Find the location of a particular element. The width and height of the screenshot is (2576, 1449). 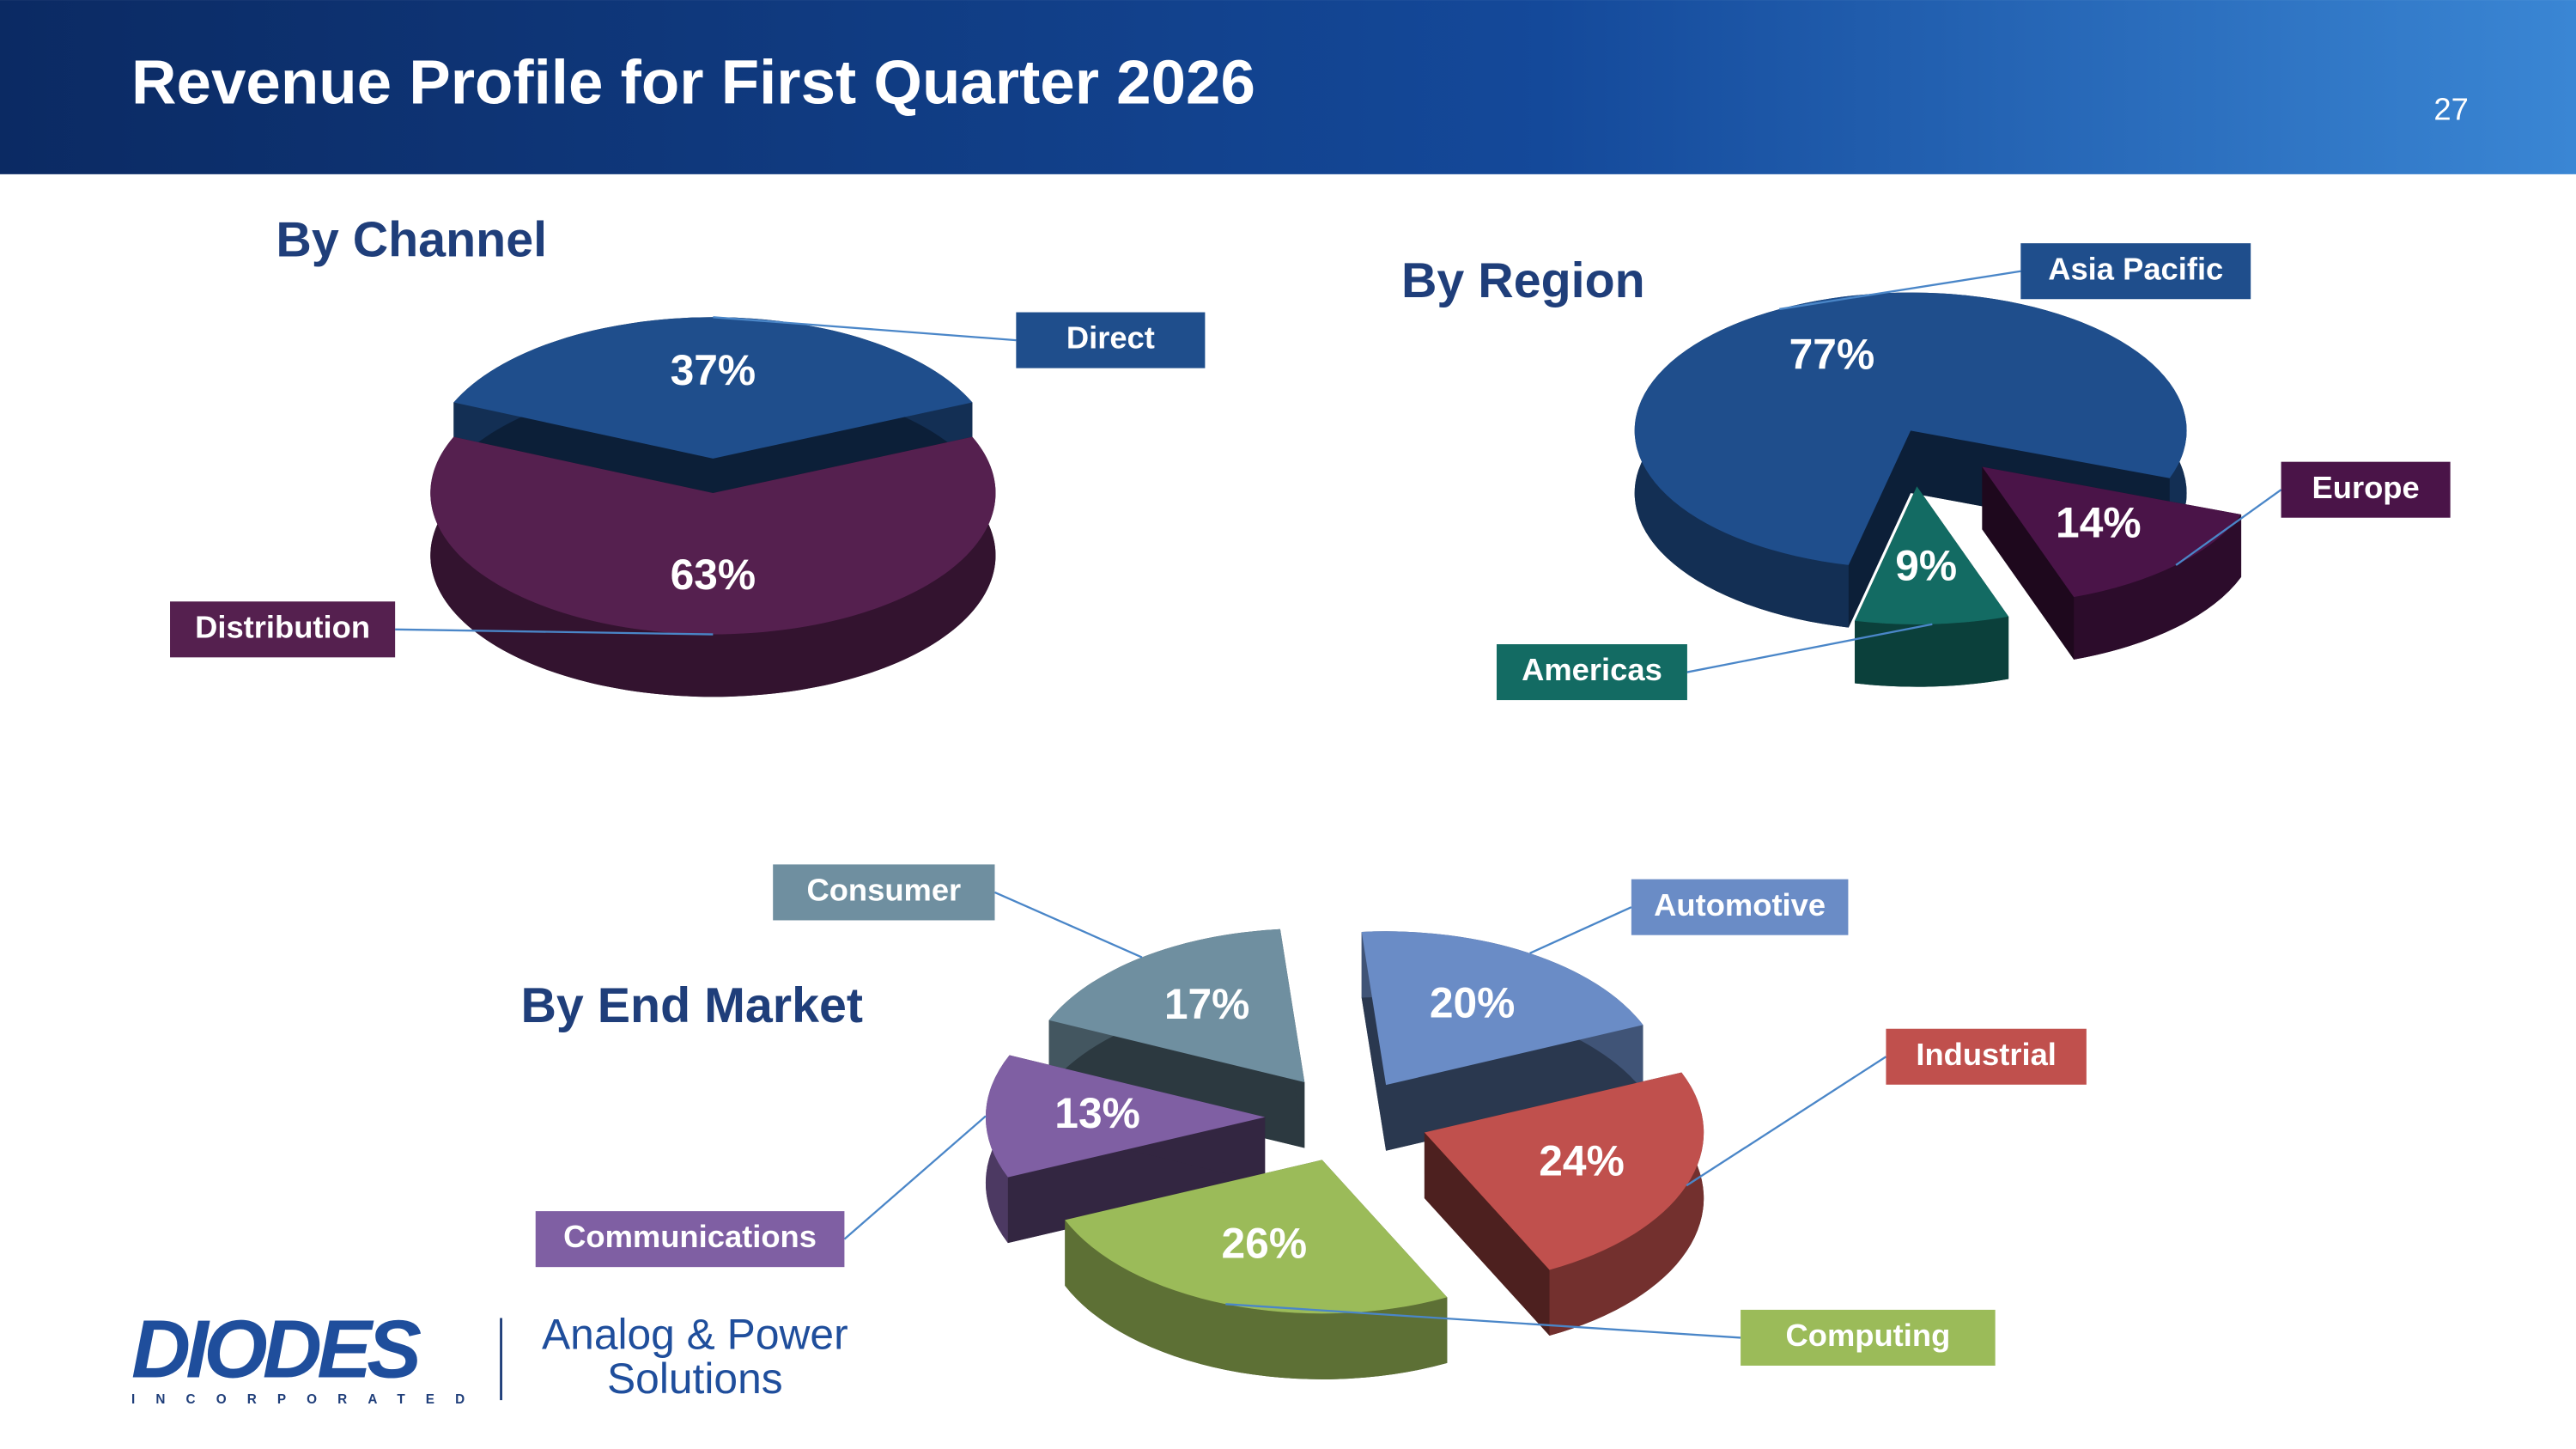

value-label: 77% is located at coordinates (1832, 355).